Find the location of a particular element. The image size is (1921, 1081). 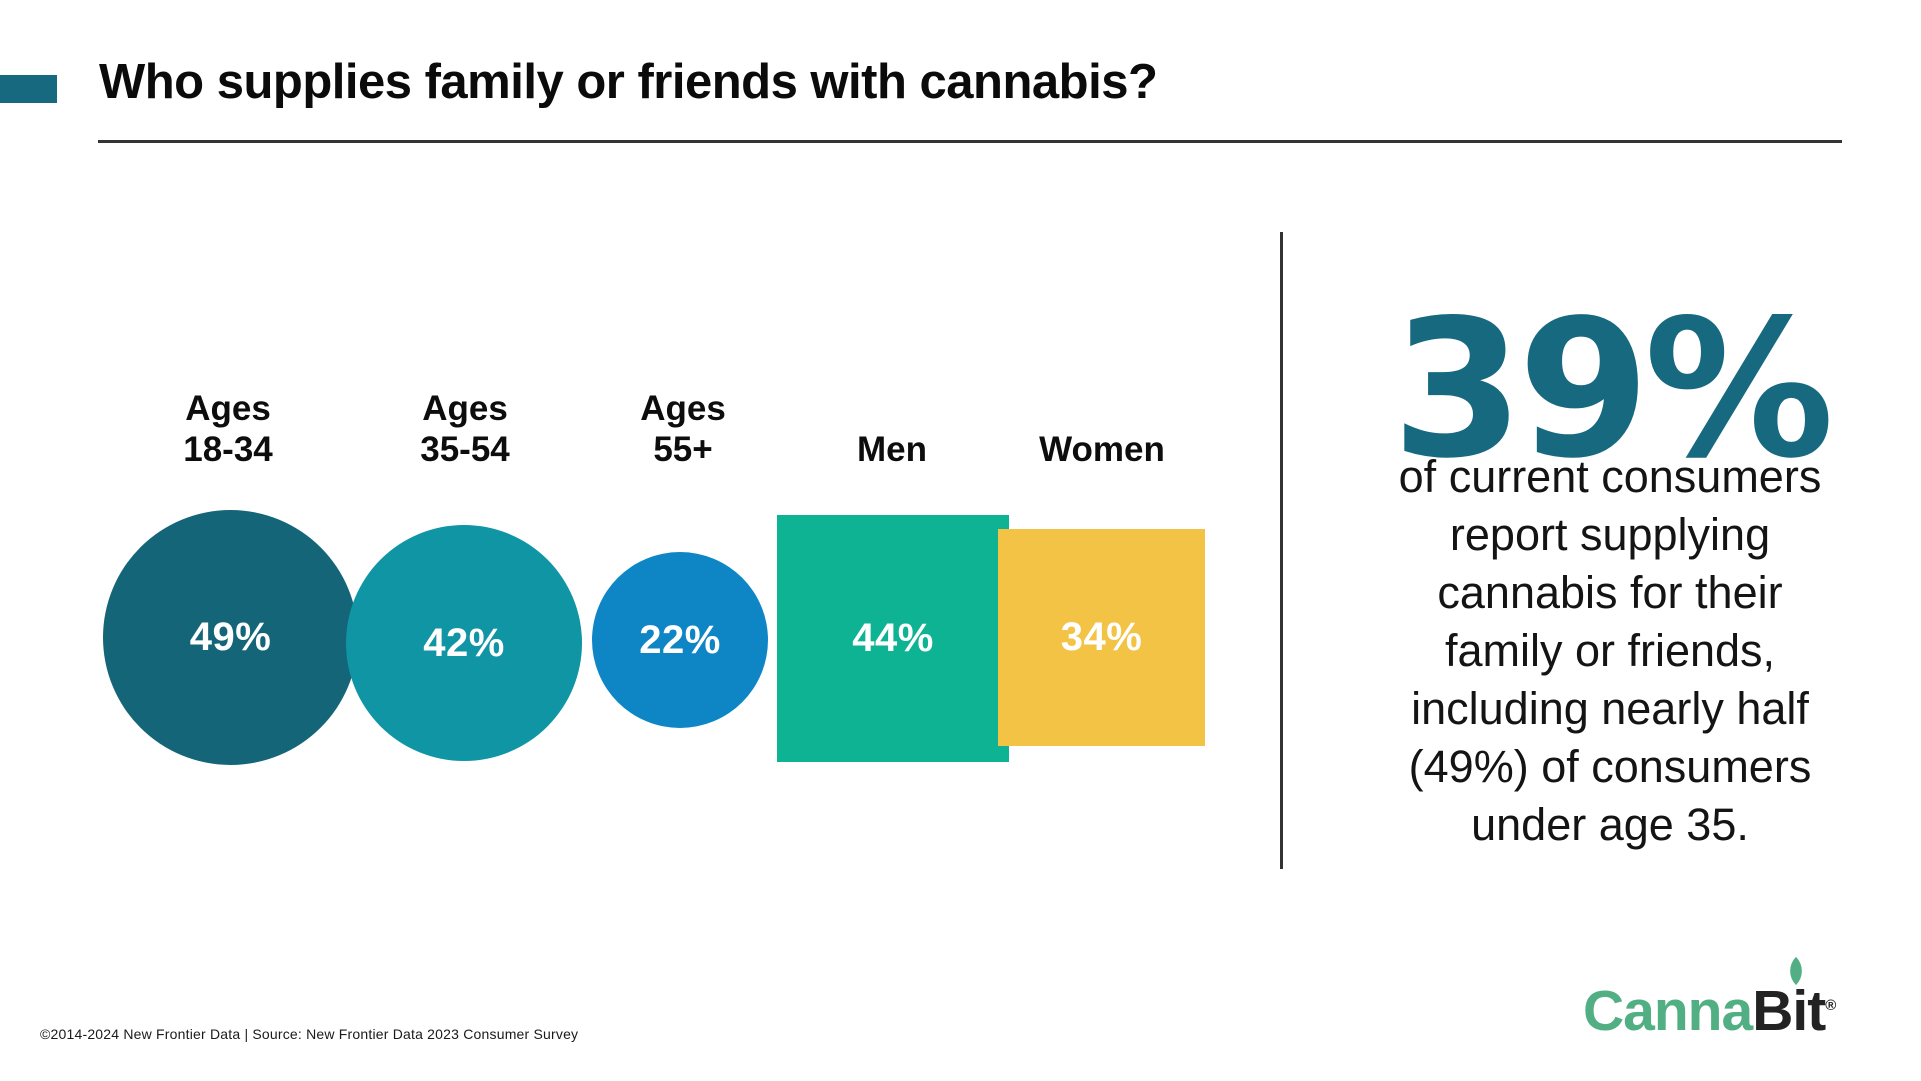

value-label: 22% is located at coordinates (680, 639).